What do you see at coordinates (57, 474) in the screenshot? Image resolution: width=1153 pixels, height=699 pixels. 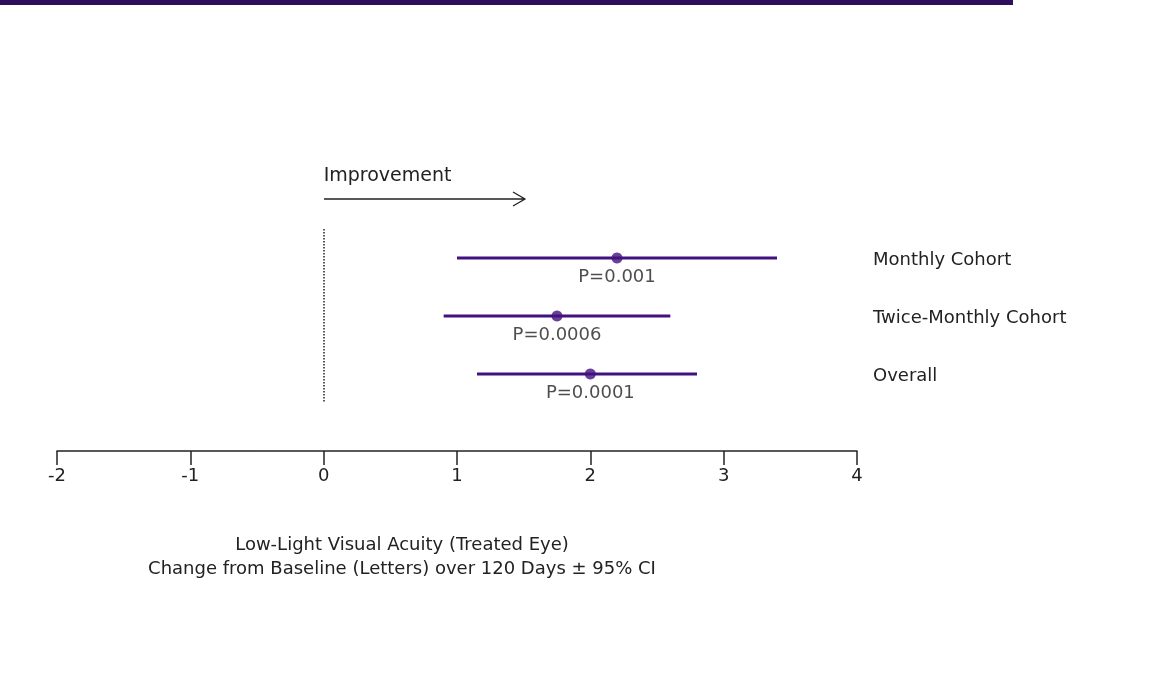 I see `x-tick-label: -2` at bounding box center [57, 474].